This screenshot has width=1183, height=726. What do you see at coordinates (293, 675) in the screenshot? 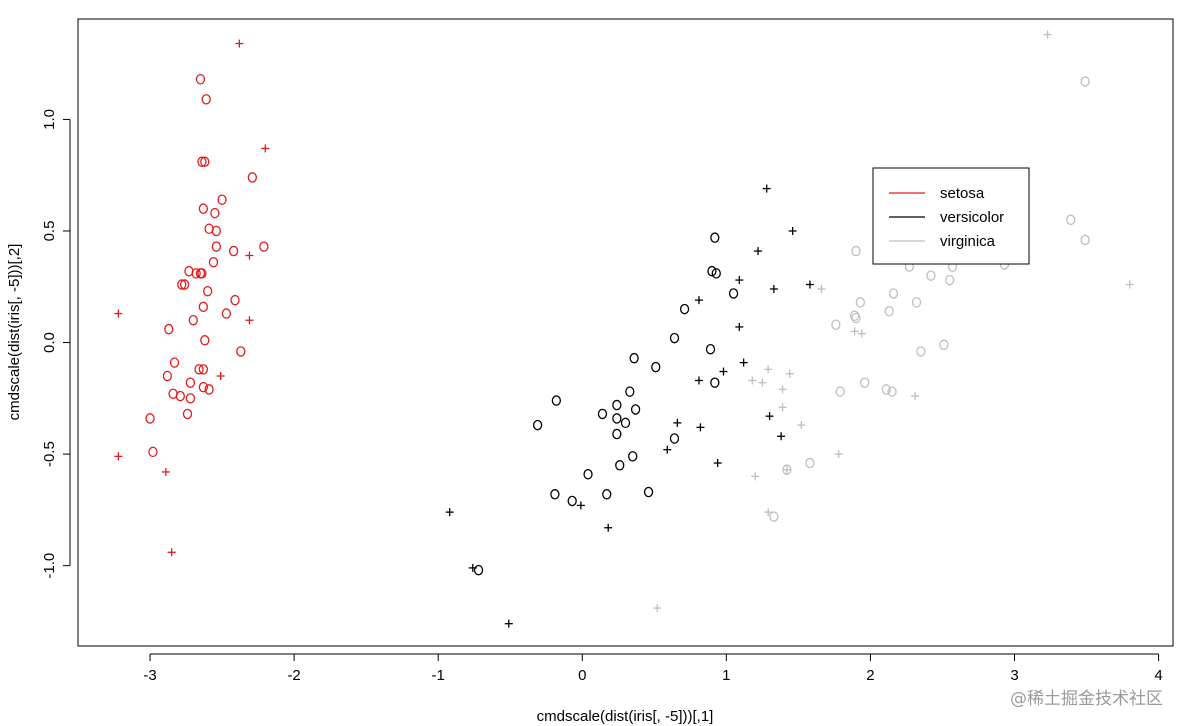
I see `x-tick-label: -2` at bounding box center [293, 675].